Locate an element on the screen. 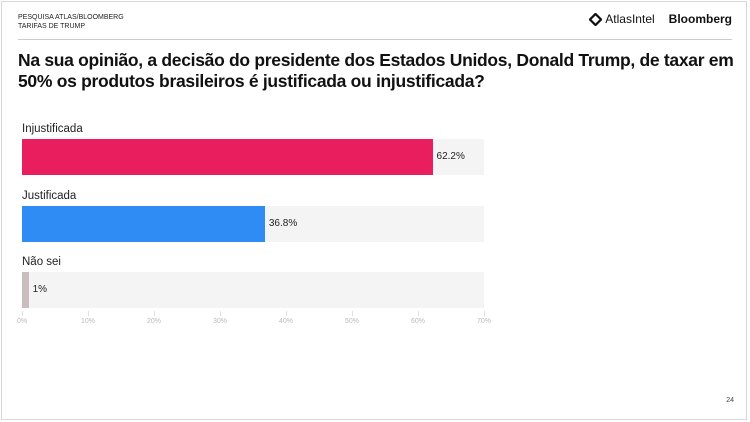  tick-label: 50% is located at coordinates (352, 321).